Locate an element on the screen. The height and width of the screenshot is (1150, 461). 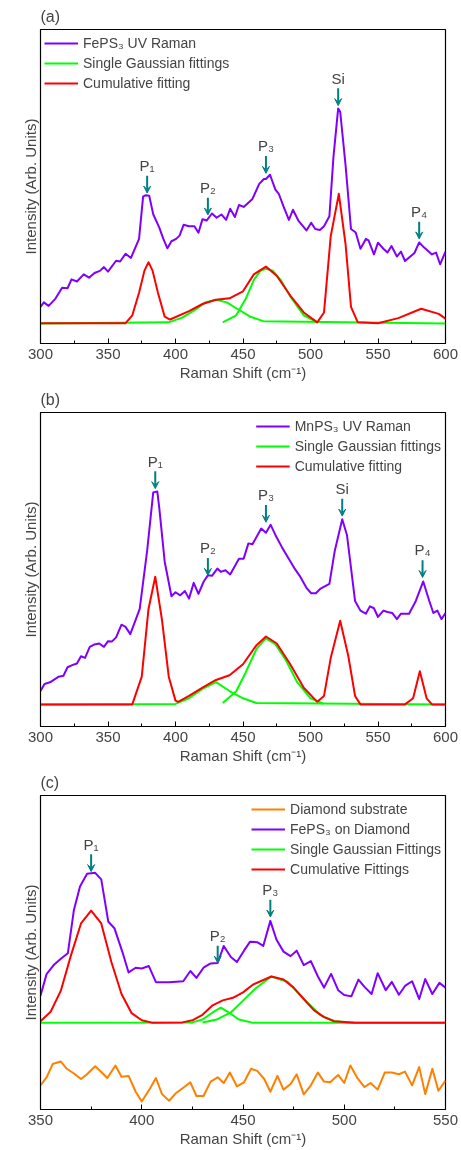
legend-label: MnPS₃ UV Raman is located at coordinates (352, 426).